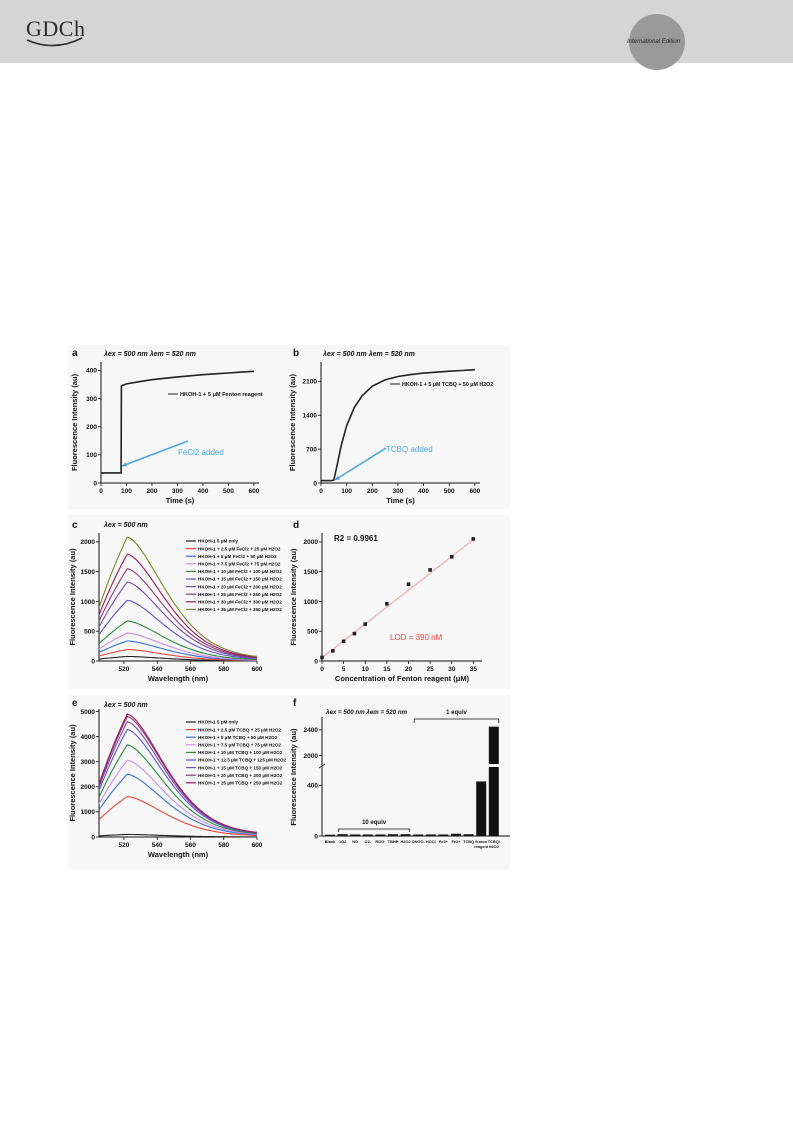  I want to click on conditions-label: λex = 500 nm λem = 520 nm, so click(368, 354).